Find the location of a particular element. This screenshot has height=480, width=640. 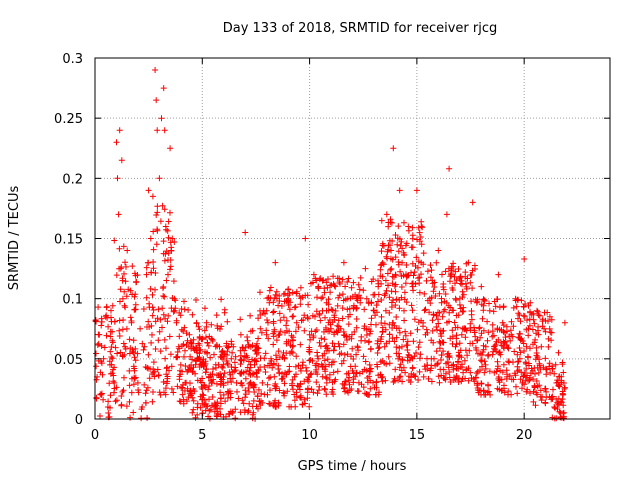

x-tick-label: 5 is located at coordinates (202, 435).